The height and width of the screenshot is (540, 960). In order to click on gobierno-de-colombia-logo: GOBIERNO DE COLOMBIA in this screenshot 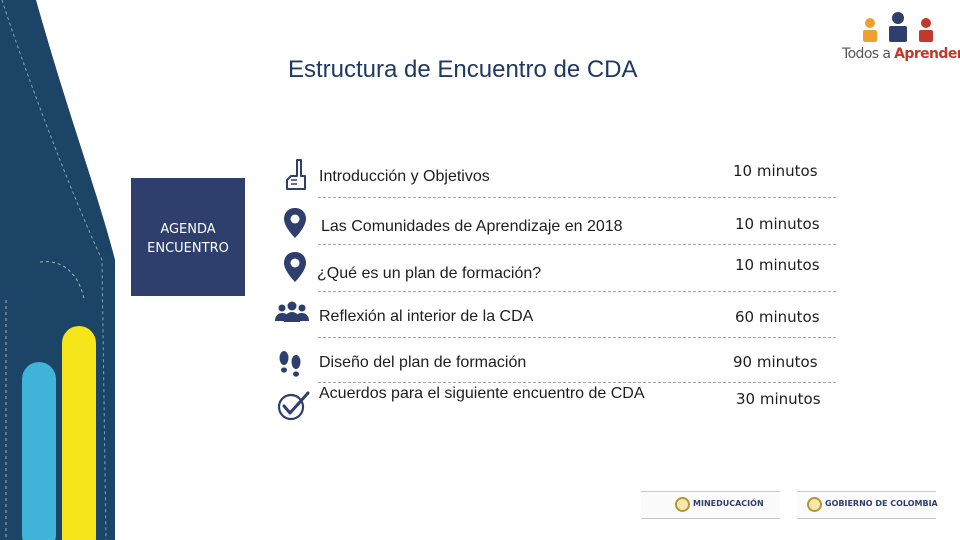, I will do `click(867, 505)`.